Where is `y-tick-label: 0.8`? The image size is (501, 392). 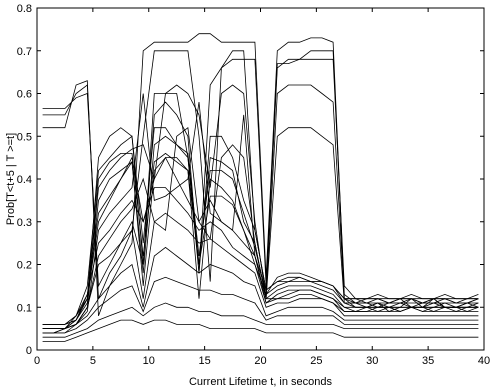
y-tick-label: 0.8 is located at coordinates (24, 9).